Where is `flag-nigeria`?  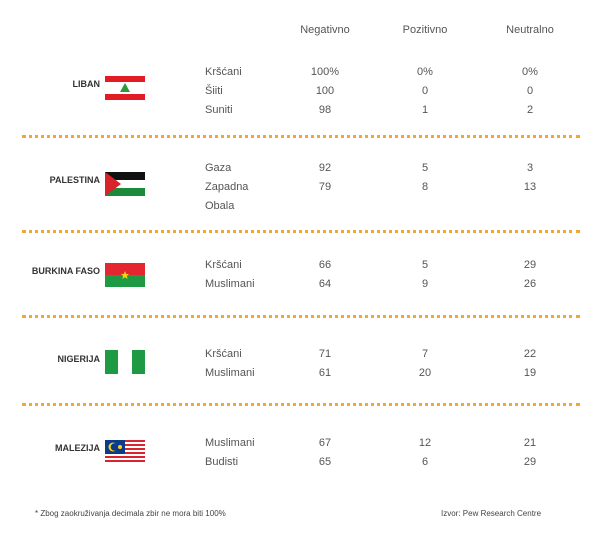 flag-nigeria is located at coordinates (125, 362).